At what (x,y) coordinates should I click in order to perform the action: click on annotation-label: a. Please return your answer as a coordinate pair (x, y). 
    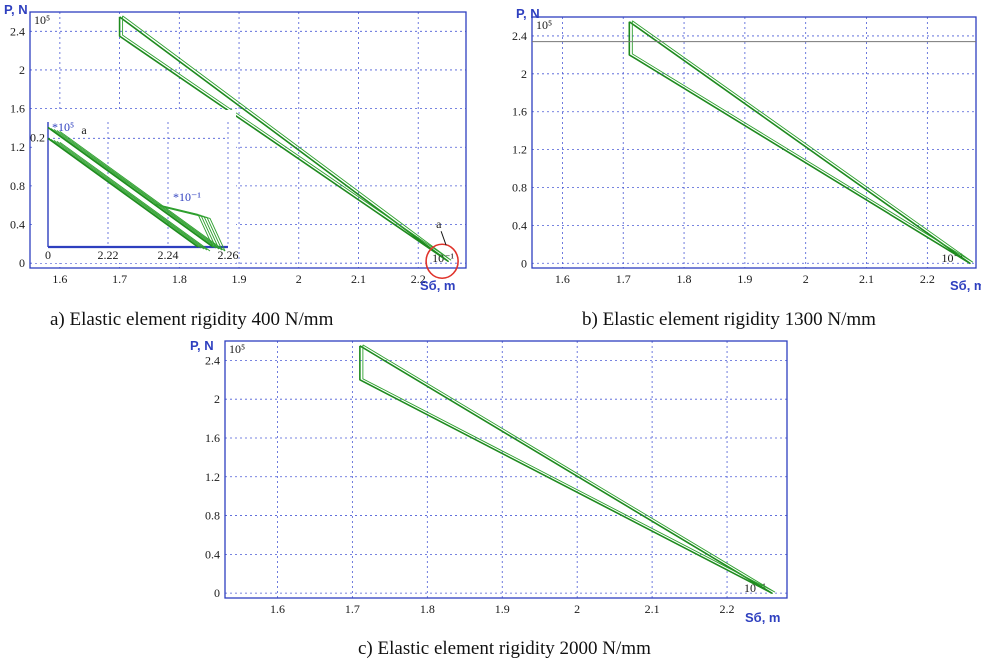
    Looking at the image, I should click on (439, 224).